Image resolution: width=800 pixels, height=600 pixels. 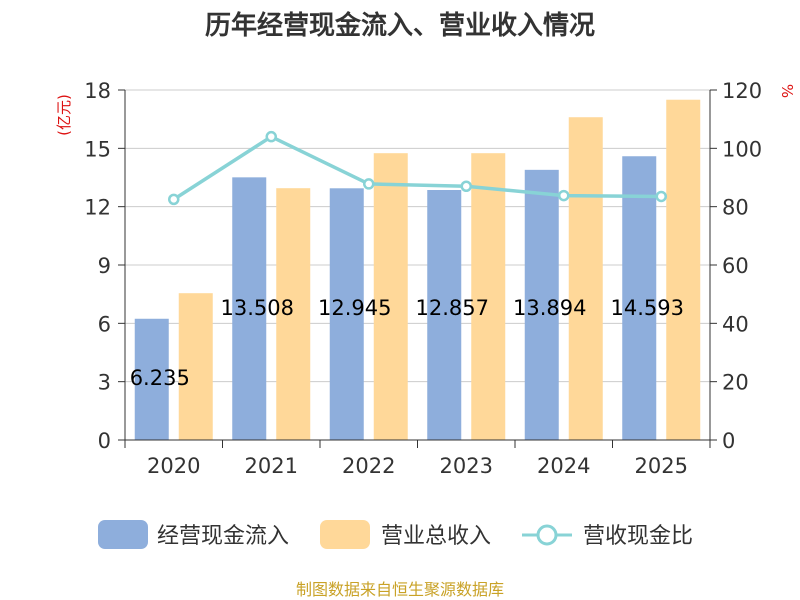 What do you see at coordinates (742, 91) in the screenshot?
I see `right-tick-label: 120` at bounding box center [742, 91].